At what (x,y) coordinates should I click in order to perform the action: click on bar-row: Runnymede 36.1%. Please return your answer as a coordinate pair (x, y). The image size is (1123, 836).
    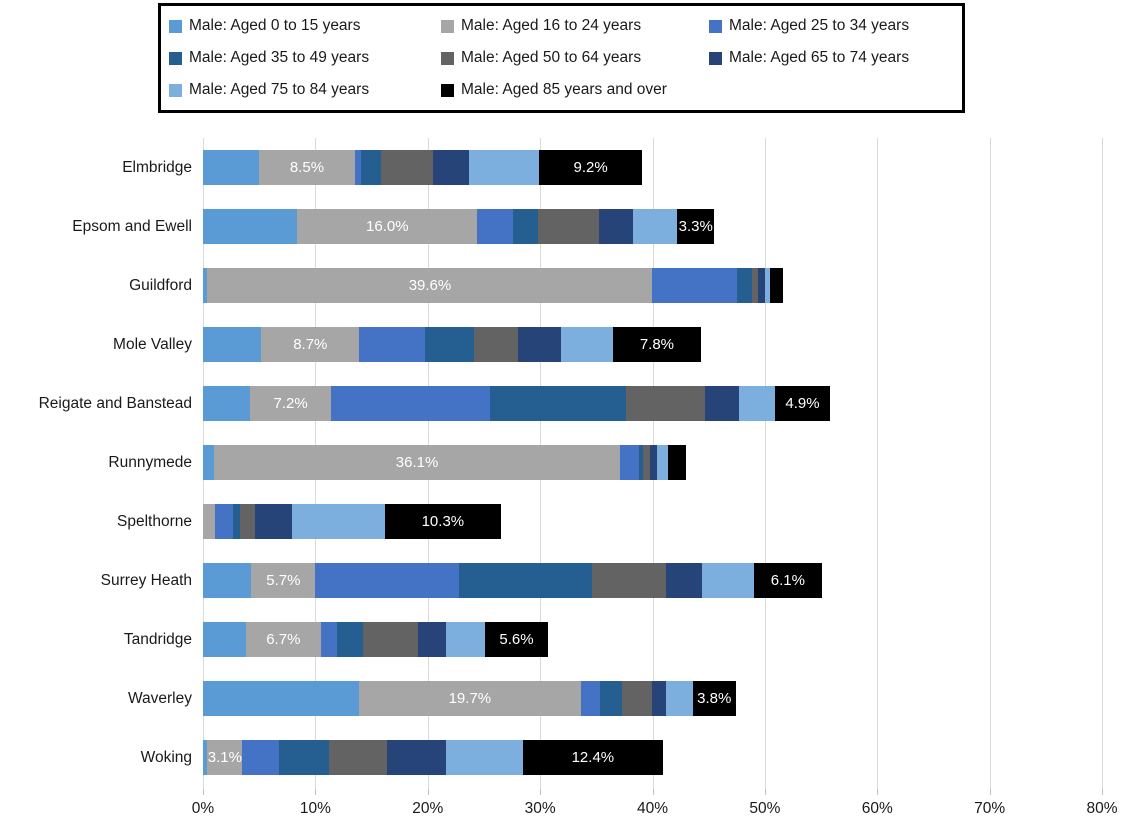
    Looking at the image, I should click on (551, 462).